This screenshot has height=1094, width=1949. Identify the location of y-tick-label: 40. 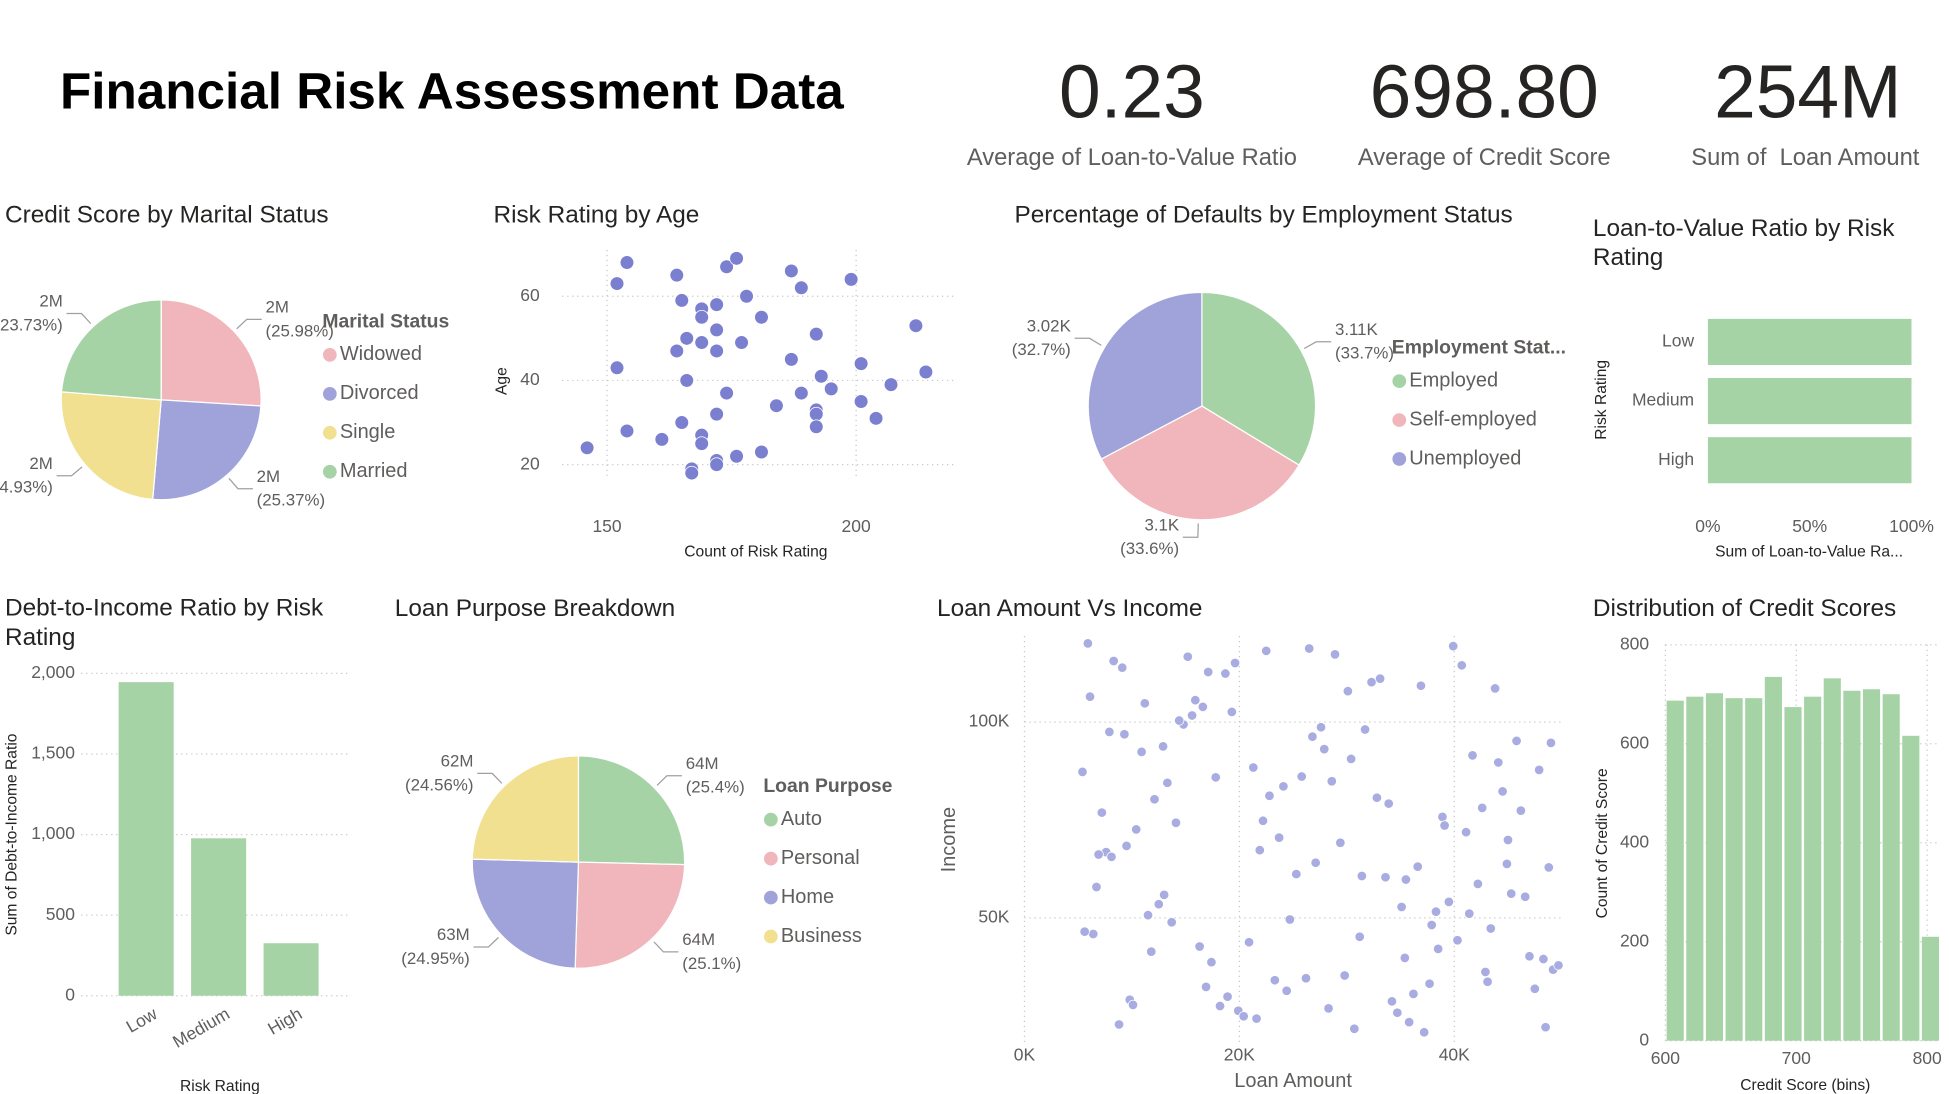
(530, 379).